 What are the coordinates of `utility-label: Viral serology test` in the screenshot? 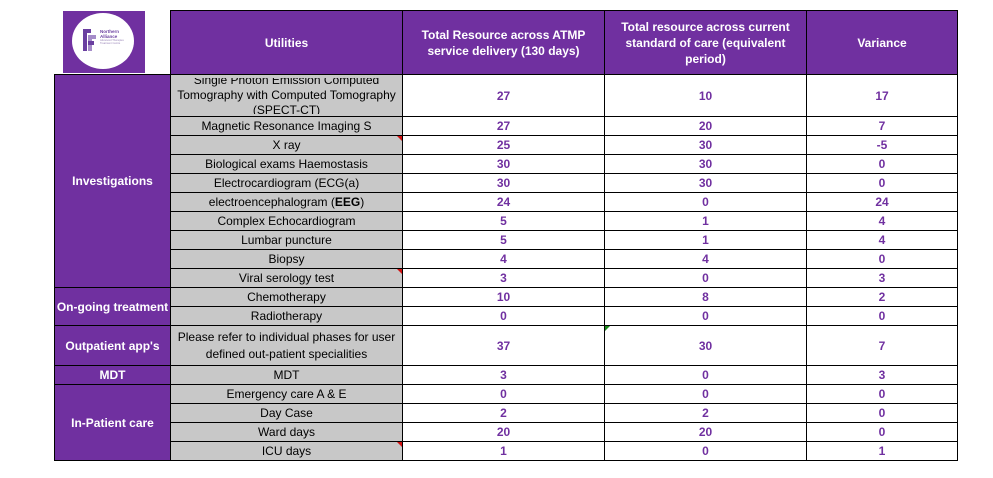 It's located at (286, 277).